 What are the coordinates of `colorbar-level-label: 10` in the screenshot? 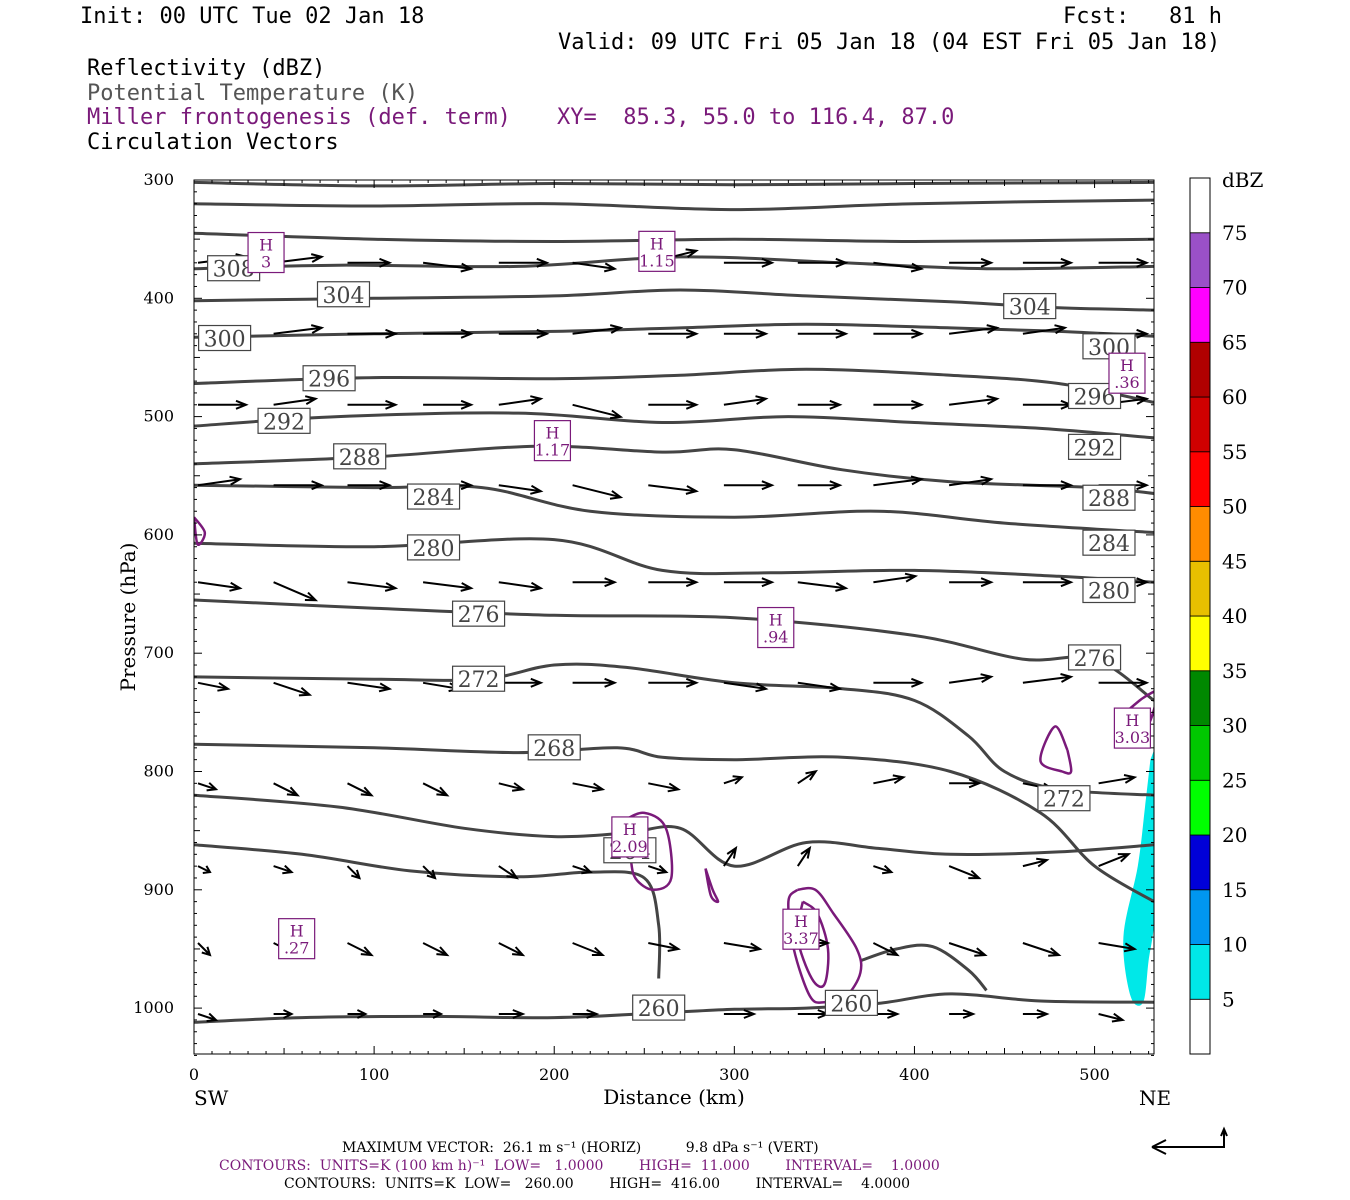 It's located at (1234, 945).